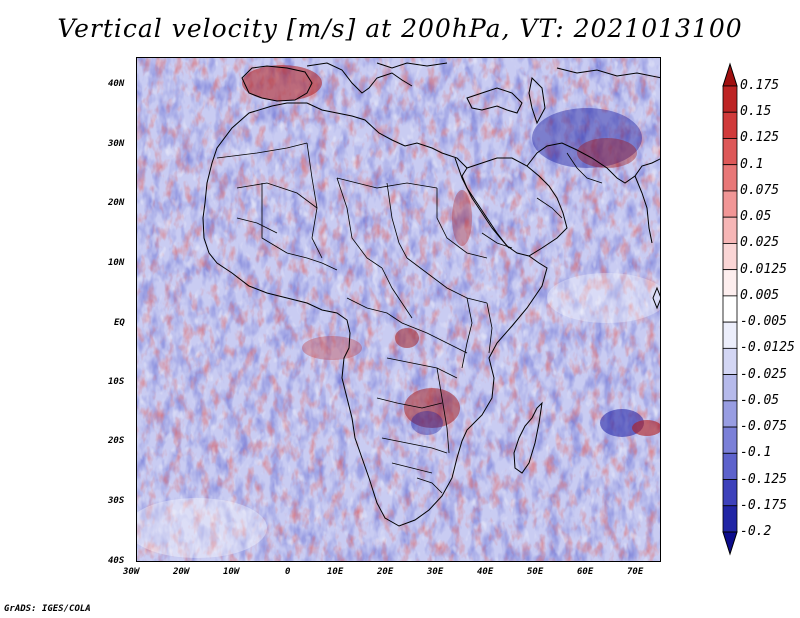 The height and width of the screenshot is (618, 800). I want to click on lat-tick-label: 10N, so click(116, 263).